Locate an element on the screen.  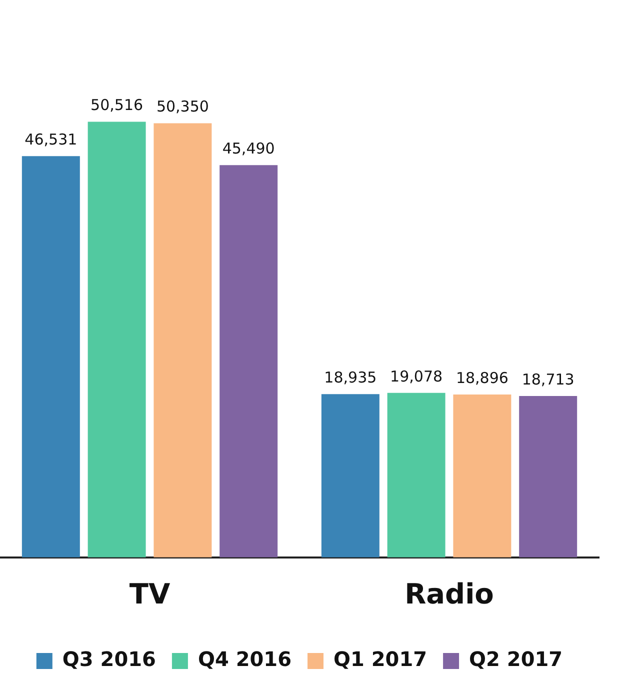
data-label: 46,531 is located at coordinates (51, 139).